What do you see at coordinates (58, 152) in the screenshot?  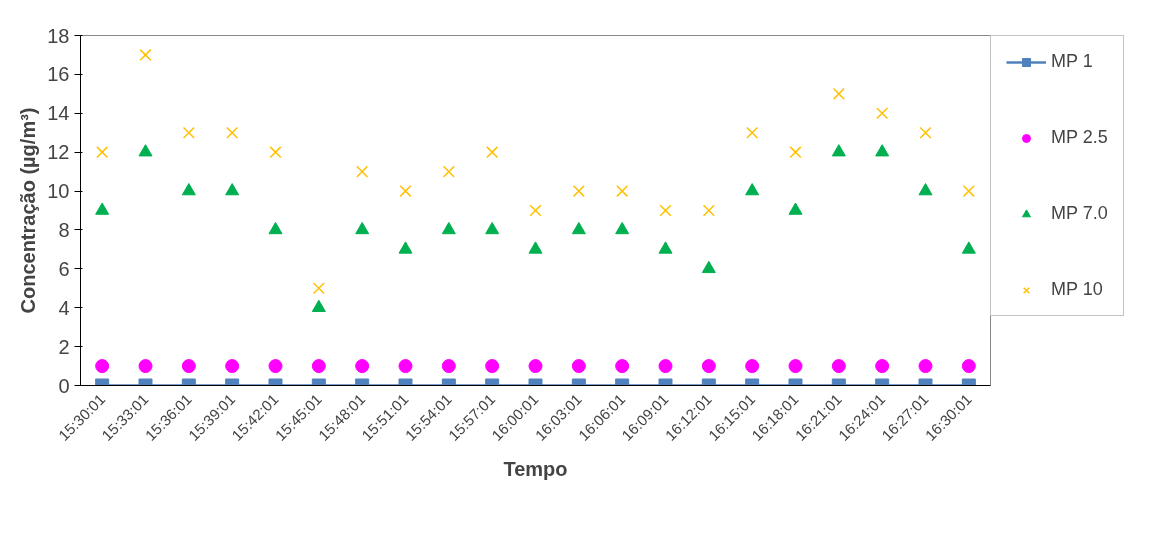 I see `y-tick-label: 12` at bounding box center [58, 152].